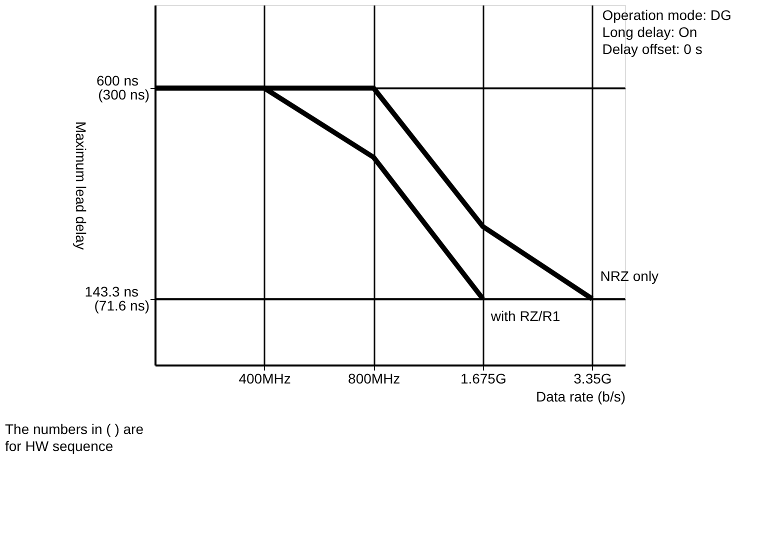  Describe the element at coordinates (581, 396) in the screenshot. I see `x-axis-title: Data rate (b/s)` at that location.